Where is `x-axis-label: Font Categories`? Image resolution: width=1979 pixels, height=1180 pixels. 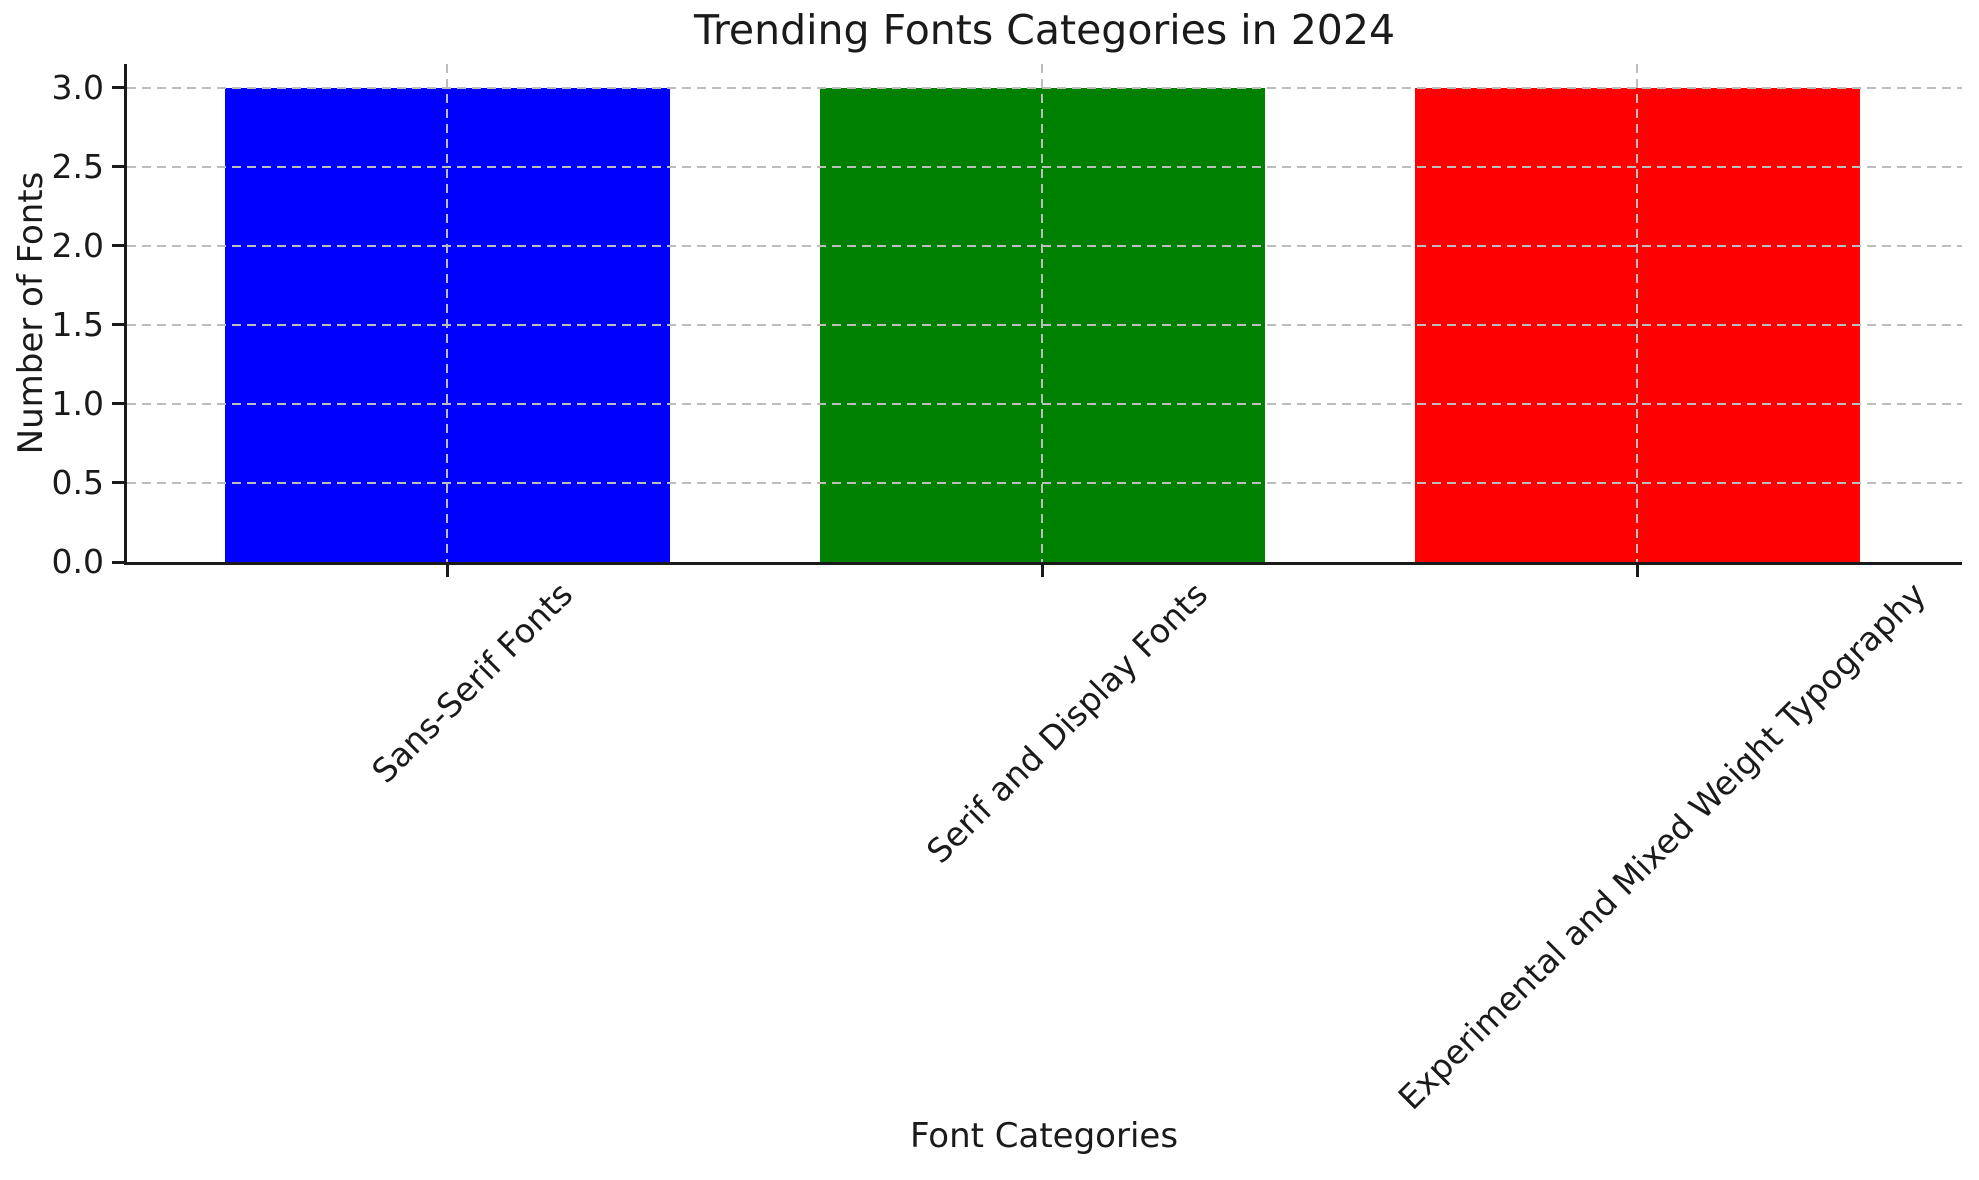 x-axis-label: Font Categories is located at coordinates (1044, 1136).